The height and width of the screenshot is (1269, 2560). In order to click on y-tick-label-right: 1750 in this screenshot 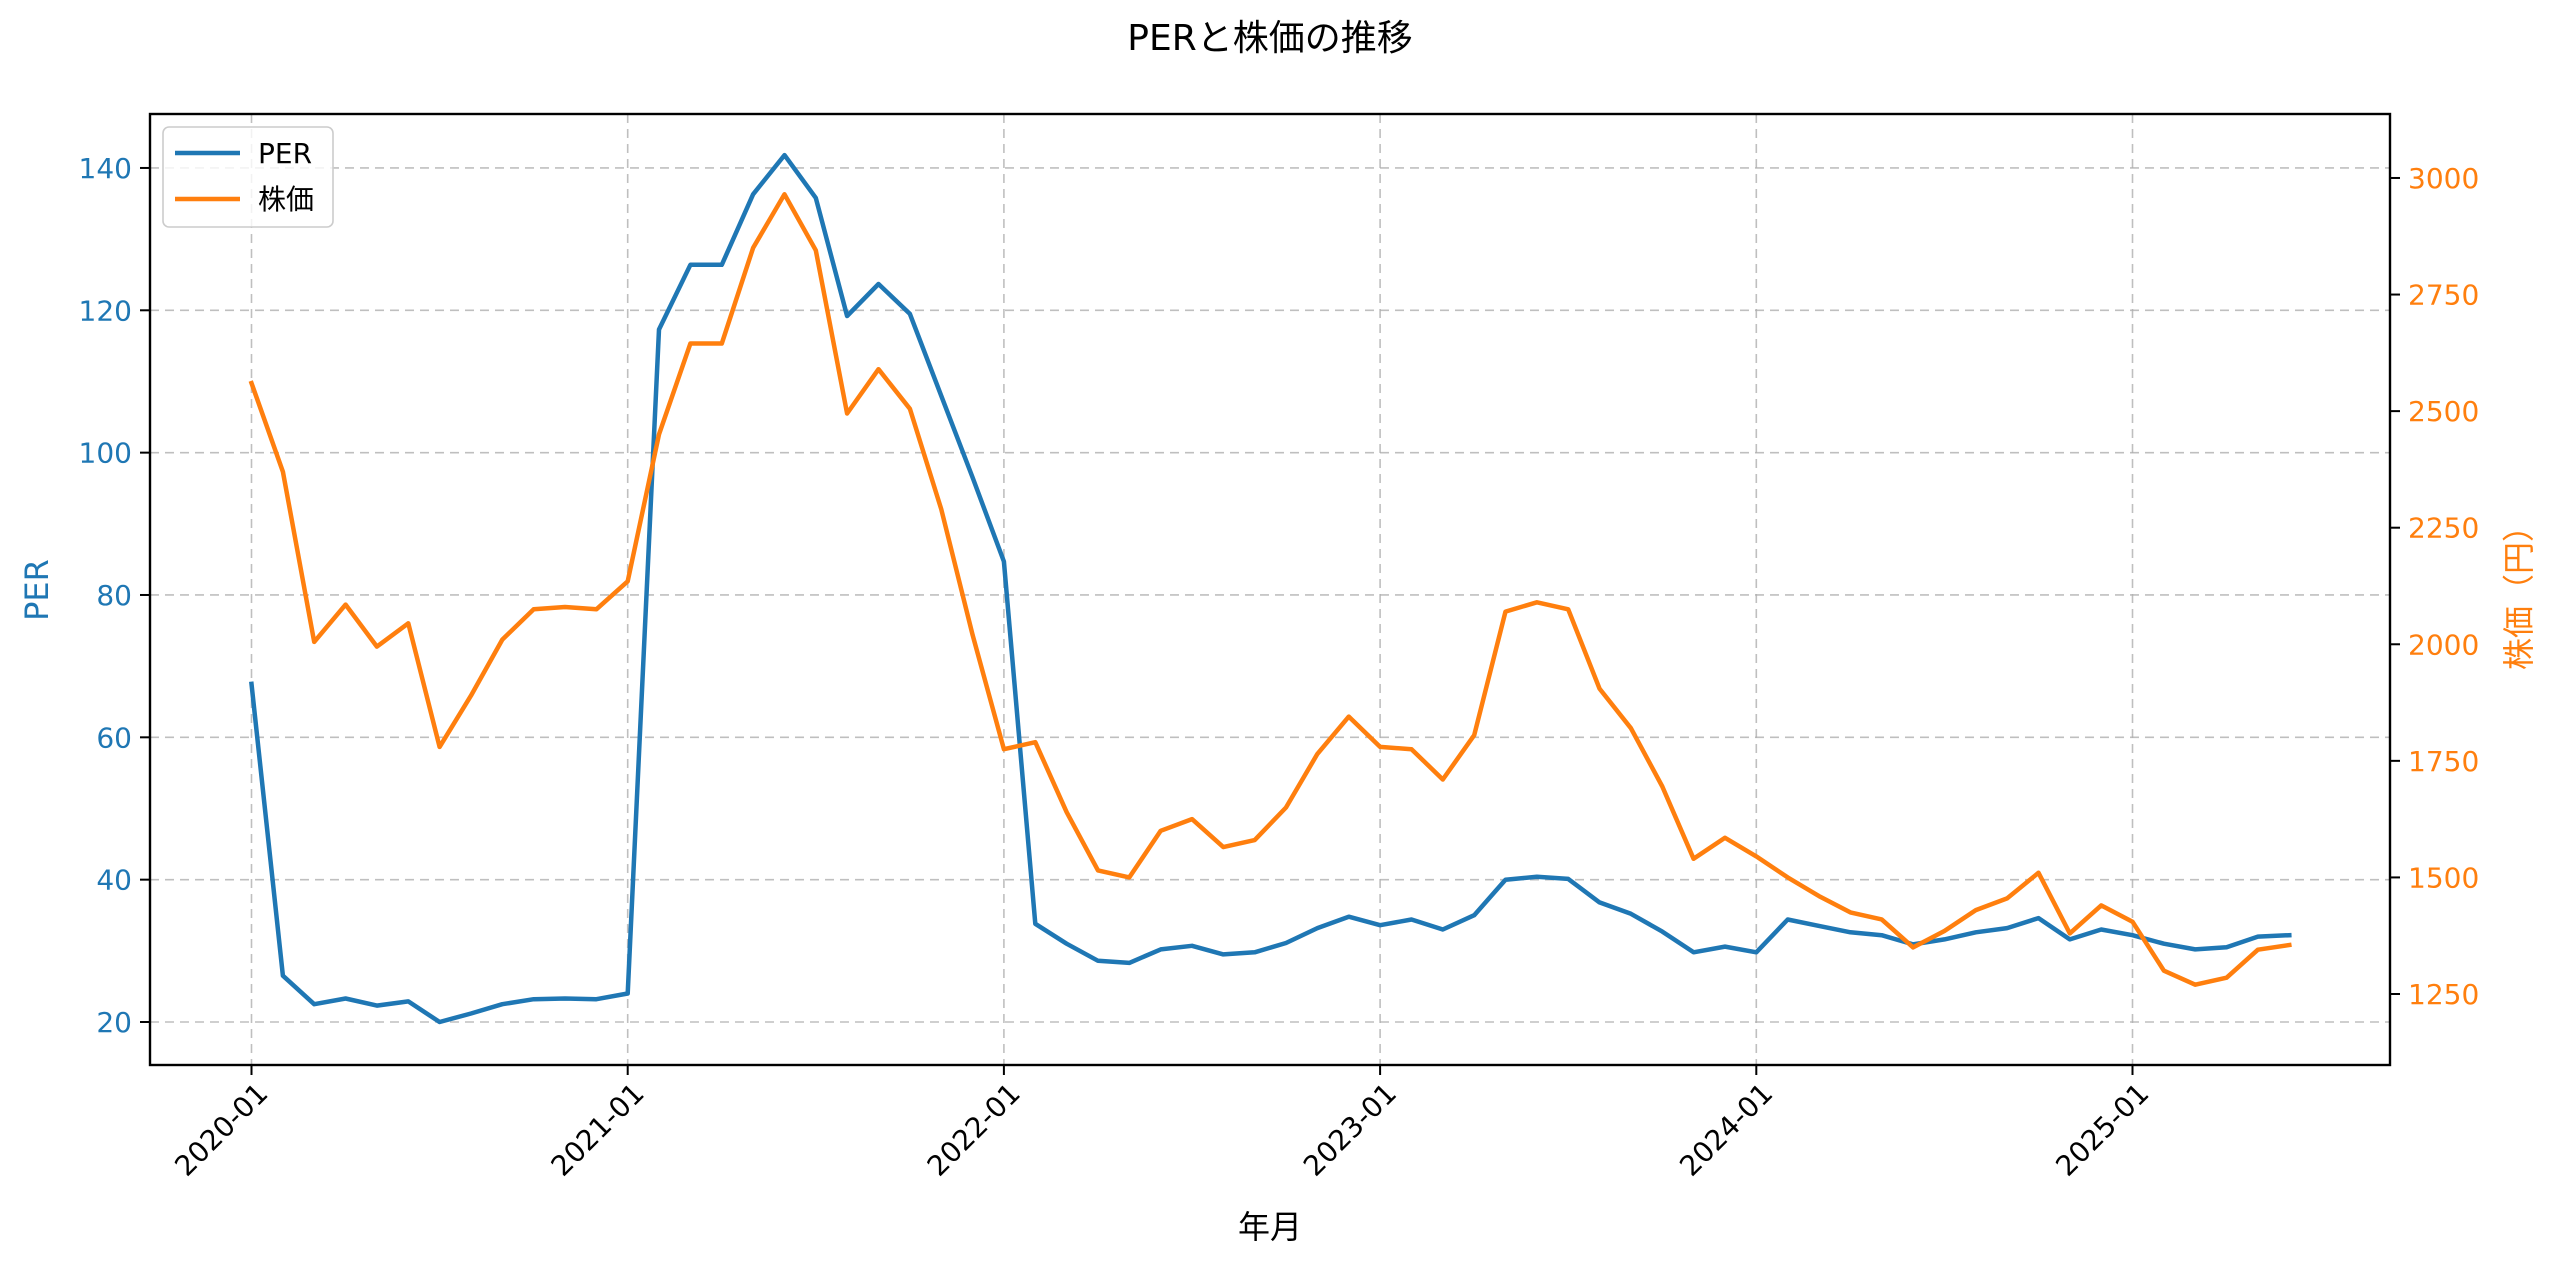, I will do `click(2443, 761)`.